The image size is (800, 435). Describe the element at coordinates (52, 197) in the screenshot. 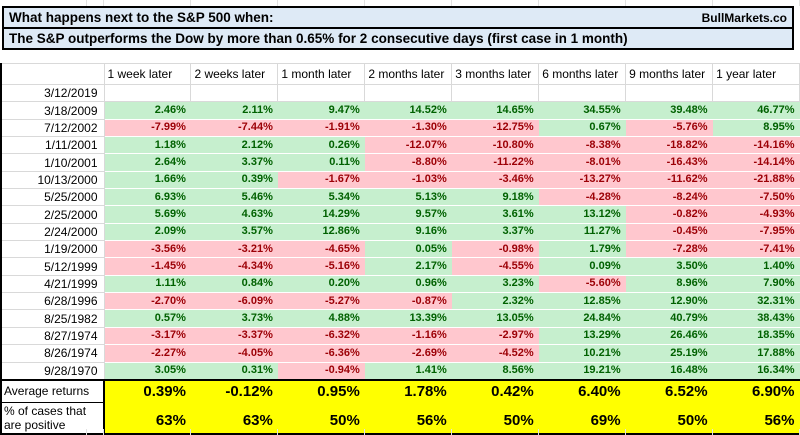

I see `date-cell: 5/25/2000` at that location.